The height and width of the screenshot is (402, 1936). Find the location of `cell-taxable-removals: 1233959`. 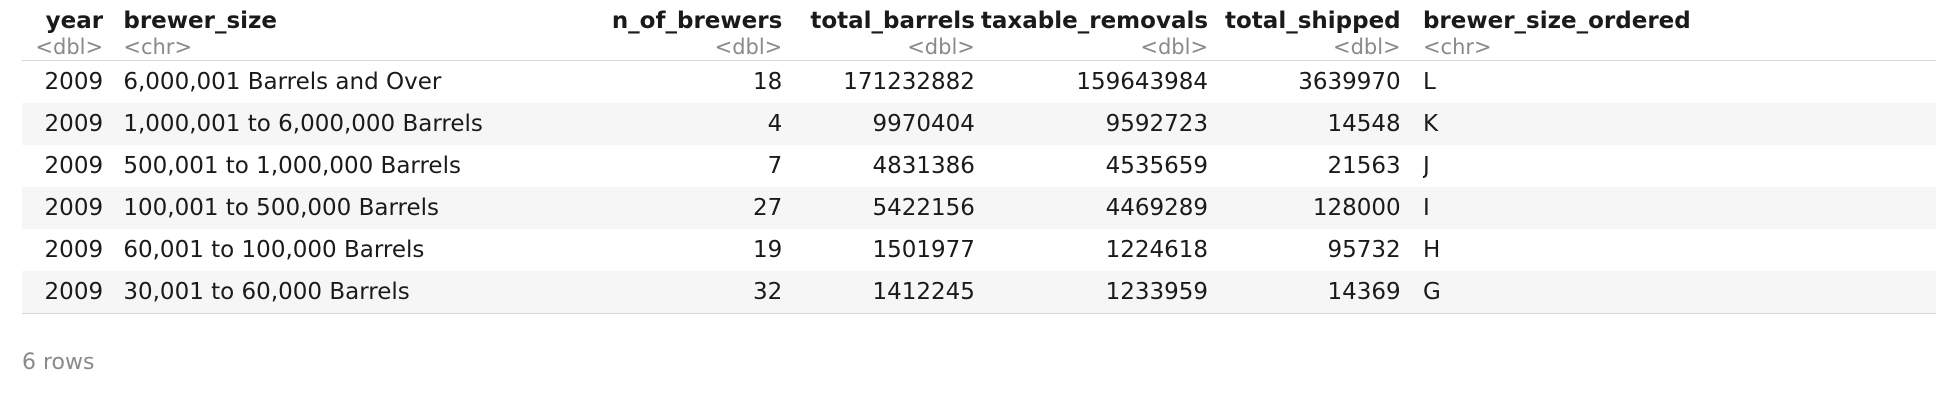

cell-taxable-removals: 1233959 is located at coordinates (1091, 292).